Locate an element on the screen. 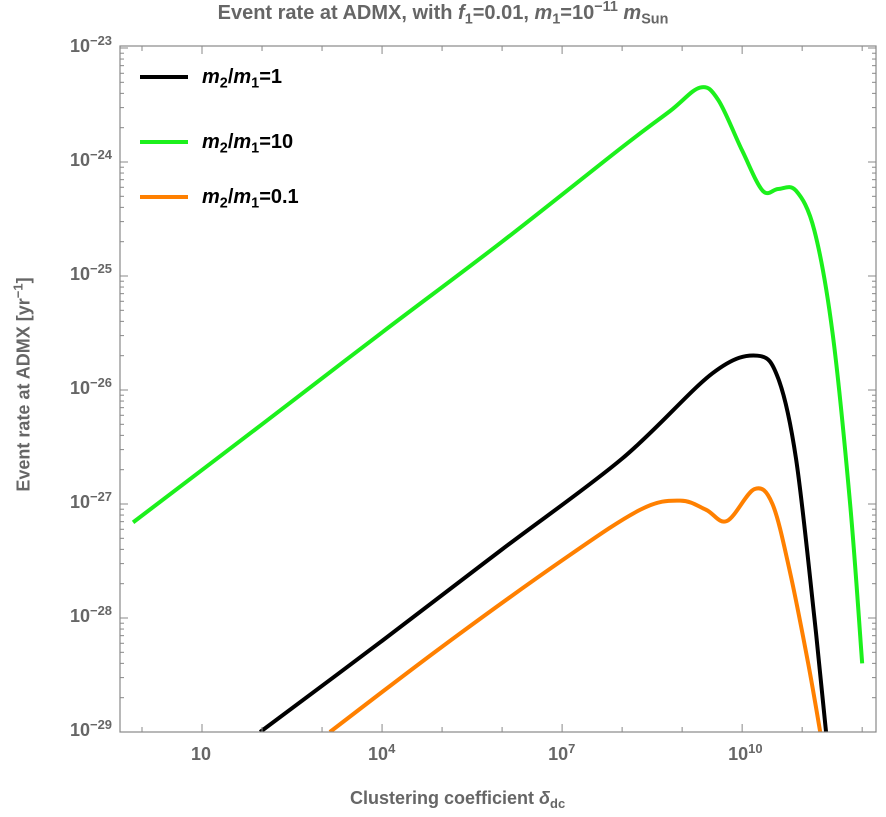 Image resolution: width=886 pixels, height=817 pixels. y-tick-label: 10−23 is located at coordinates (90, 44).